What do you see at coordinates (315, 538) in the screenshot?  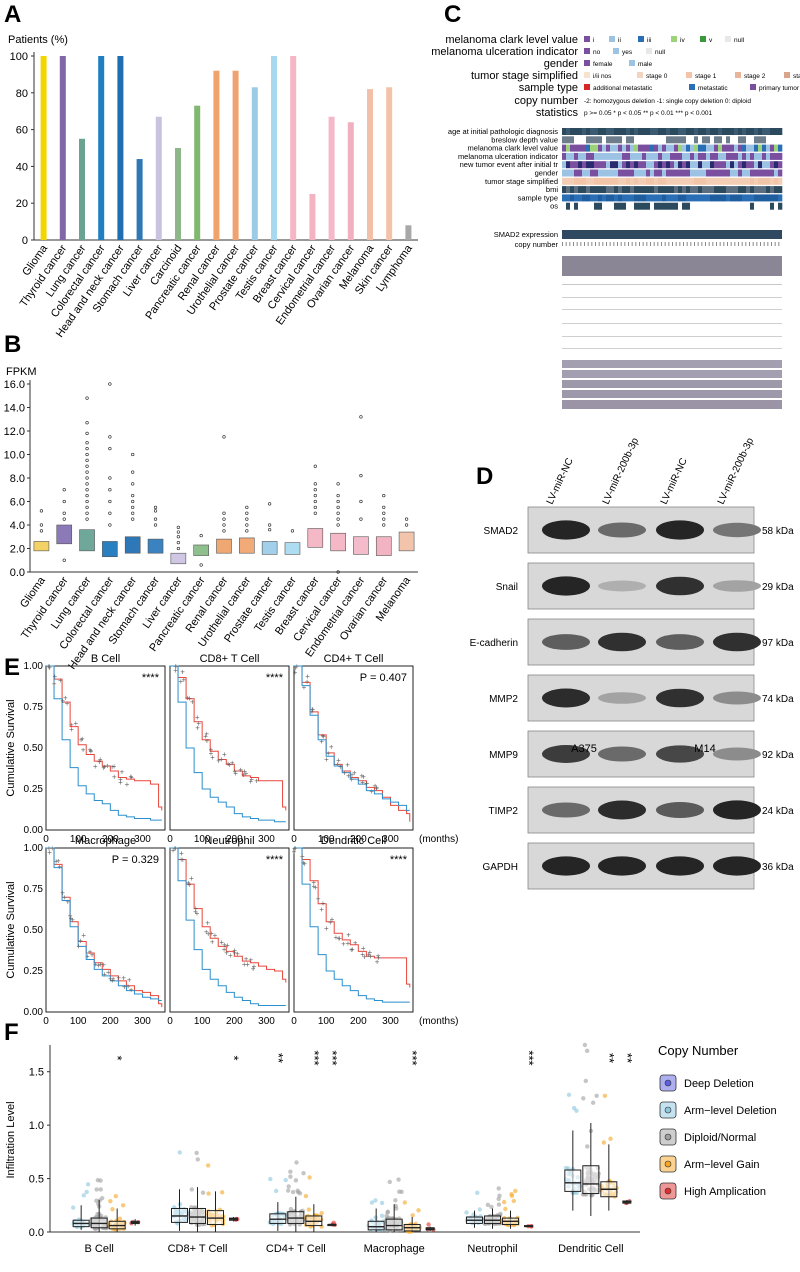 I see `box-breast-cancer` at bounding box center [315, 538].